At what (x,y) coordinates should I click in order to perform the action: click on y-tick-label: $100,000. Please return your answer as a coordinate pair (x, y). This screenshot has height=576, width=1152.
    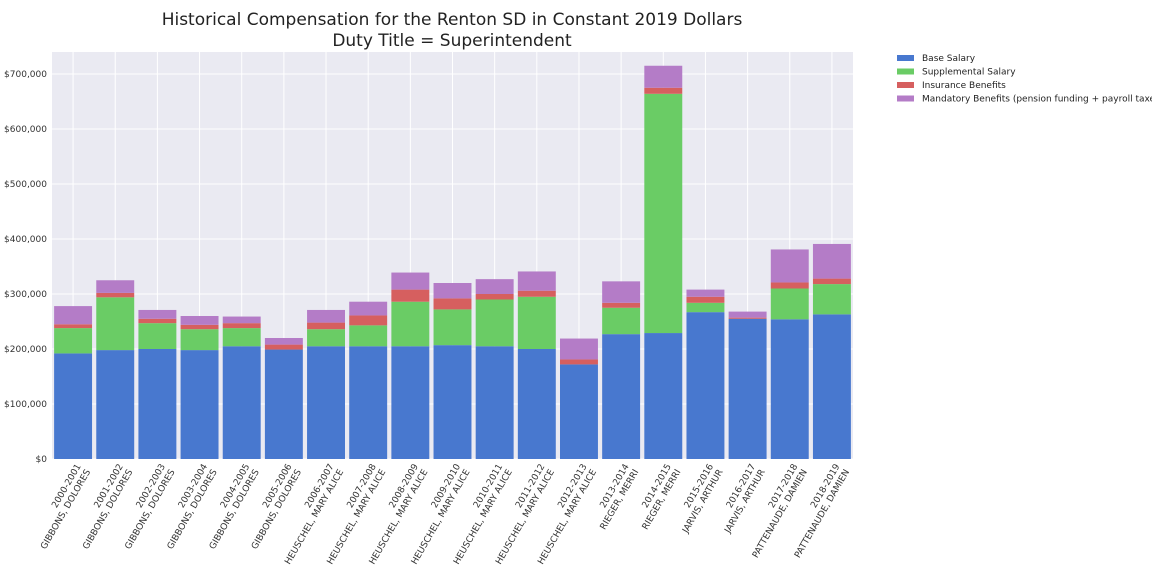
    Looking at the image, I should click on (25, 405).